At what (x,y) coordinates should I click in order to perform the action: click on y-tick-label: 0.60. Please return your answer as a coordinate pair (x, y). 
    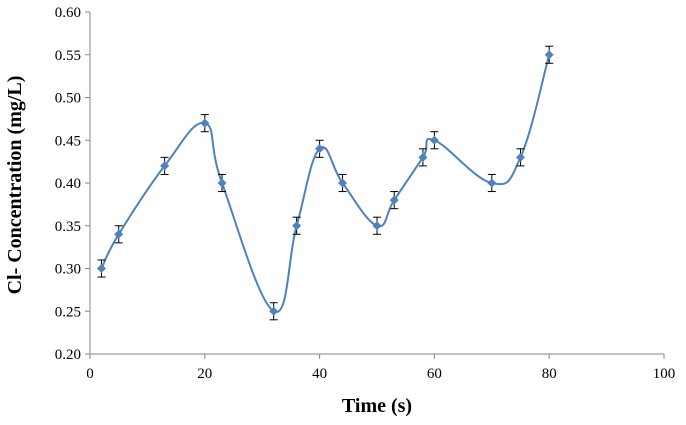
    Looking at the image, I should click on (68, 13).